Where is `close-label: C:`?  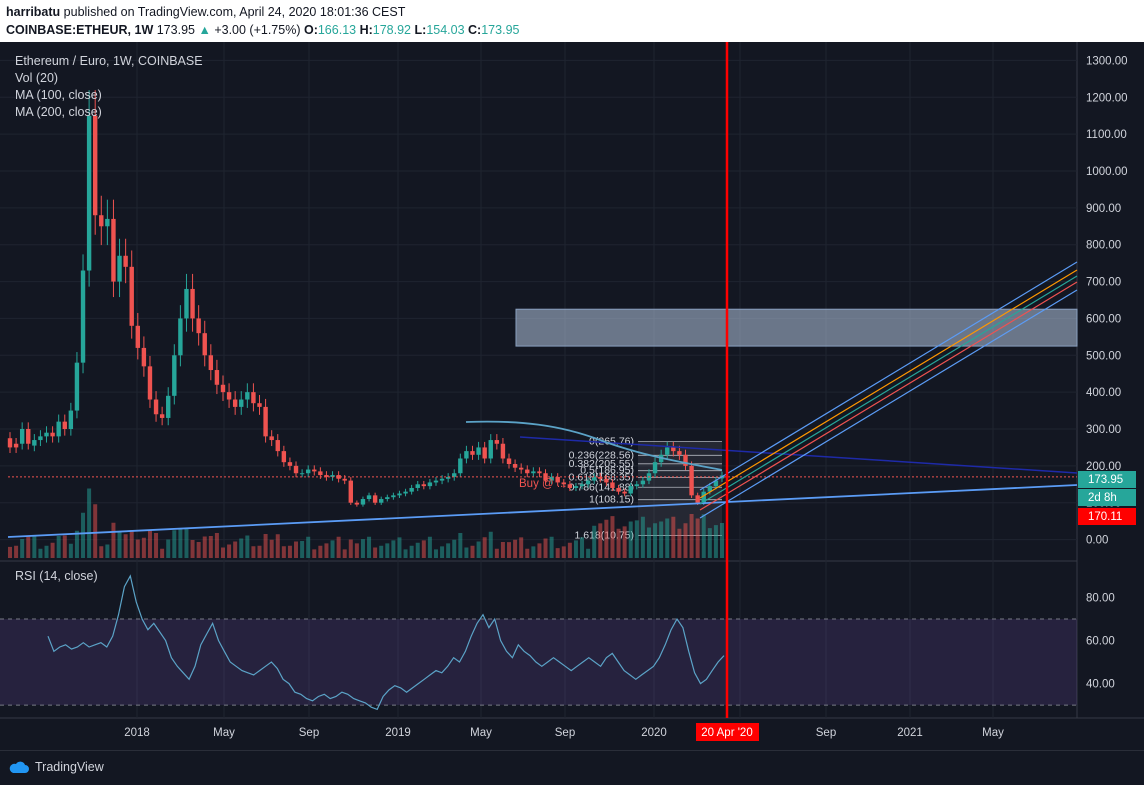 close-label: C: is located at coordinates (475, 30).